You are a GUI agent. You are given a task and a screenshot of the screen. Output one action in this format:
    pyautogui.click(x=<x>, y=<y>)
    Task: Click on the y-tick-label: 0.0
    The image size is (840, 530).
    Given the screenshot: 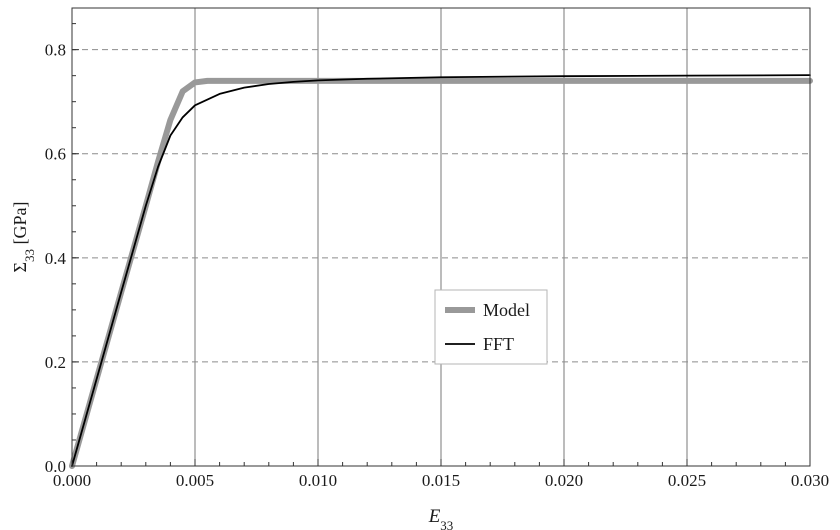 What is the action you would take?
    pyautogui.click(x=55, y=466)
    